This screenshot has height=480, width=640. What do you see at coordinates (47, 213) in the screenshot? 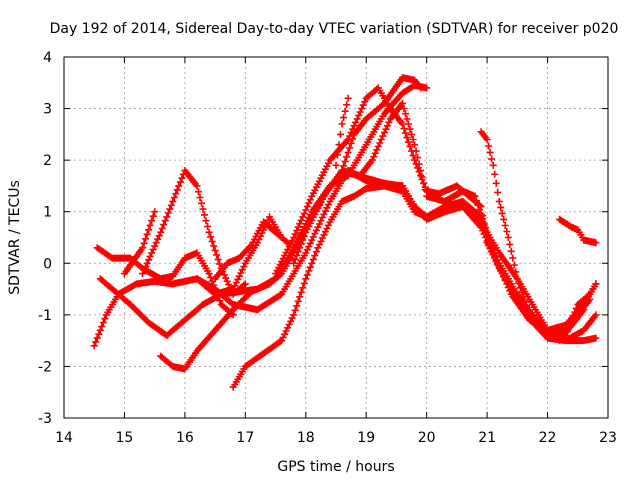
I see `y-tick-label: 1` at bounding box center [47, 213].